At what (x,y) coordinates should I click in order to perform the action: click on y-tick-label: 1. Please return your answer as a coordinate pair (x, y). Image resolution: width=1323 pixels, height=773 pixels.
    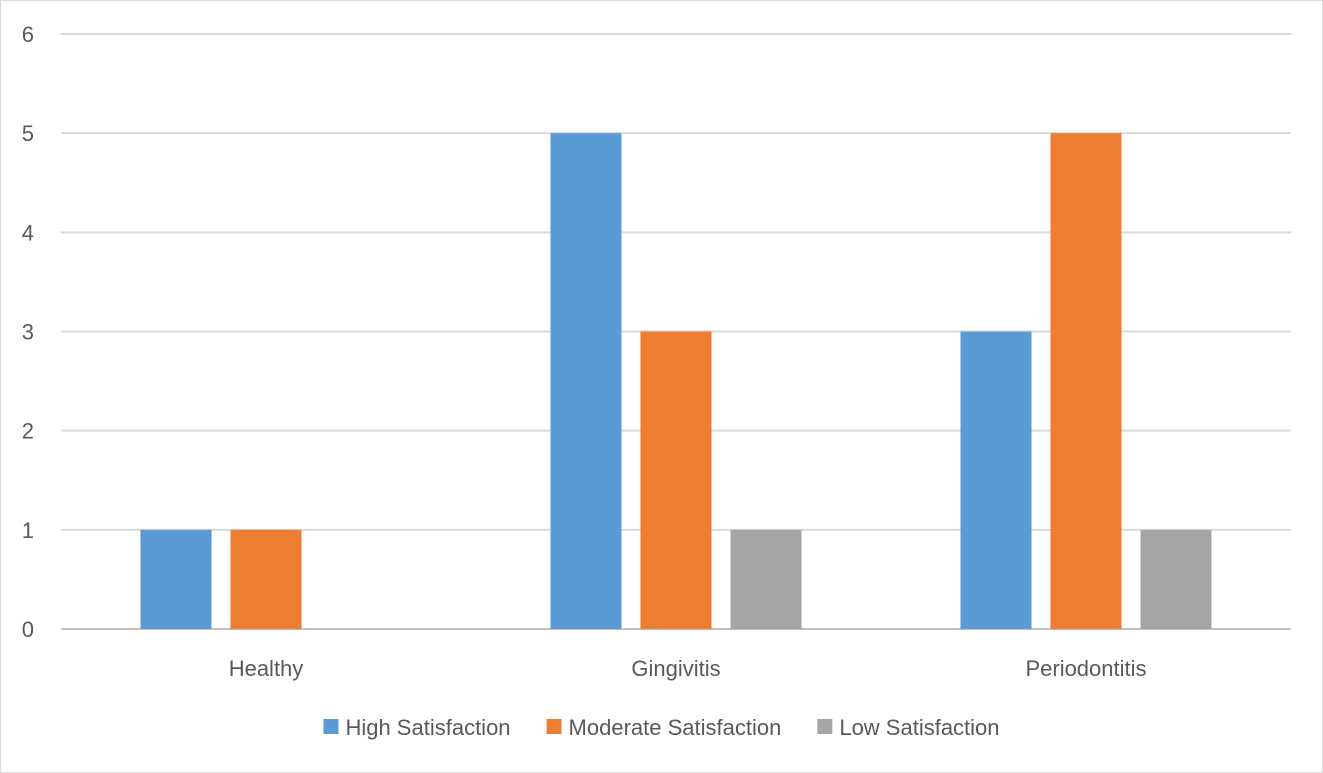
    Looking at the image, I should click on (28, 530).